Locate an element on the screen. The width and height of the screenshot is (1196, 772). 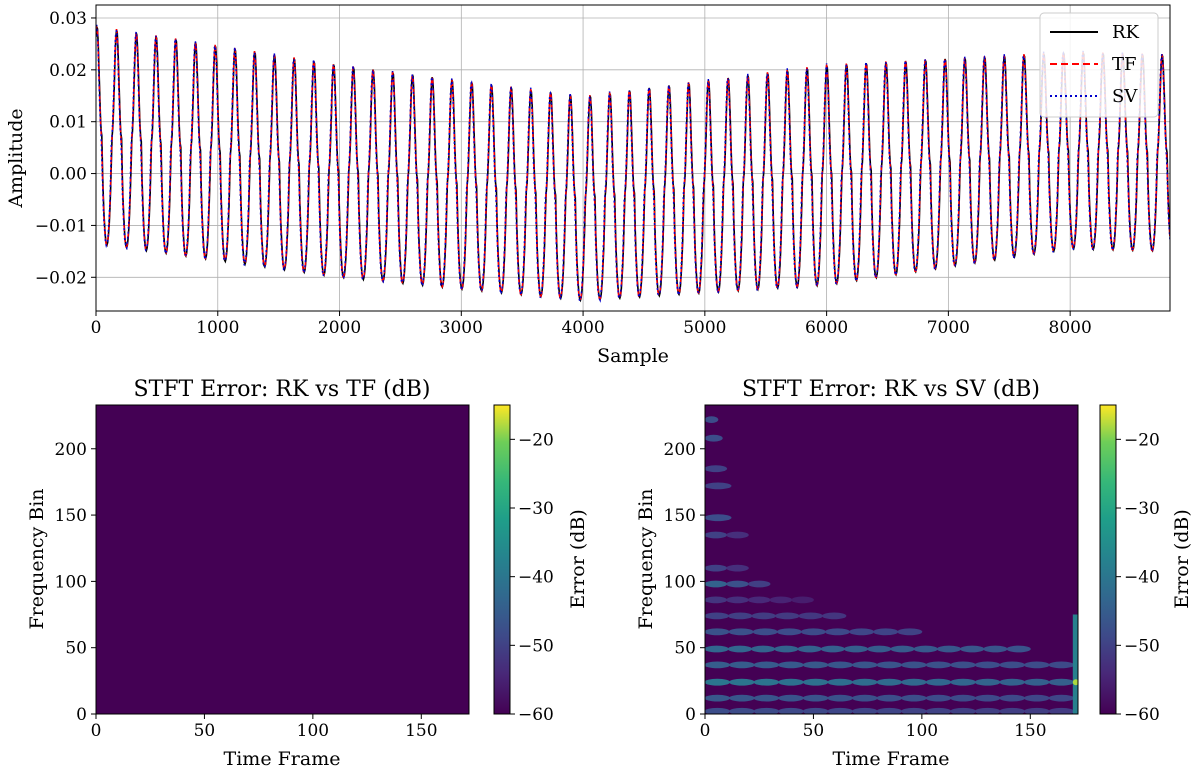
legend: RK TF SV is located at coordinates (1099, 65).